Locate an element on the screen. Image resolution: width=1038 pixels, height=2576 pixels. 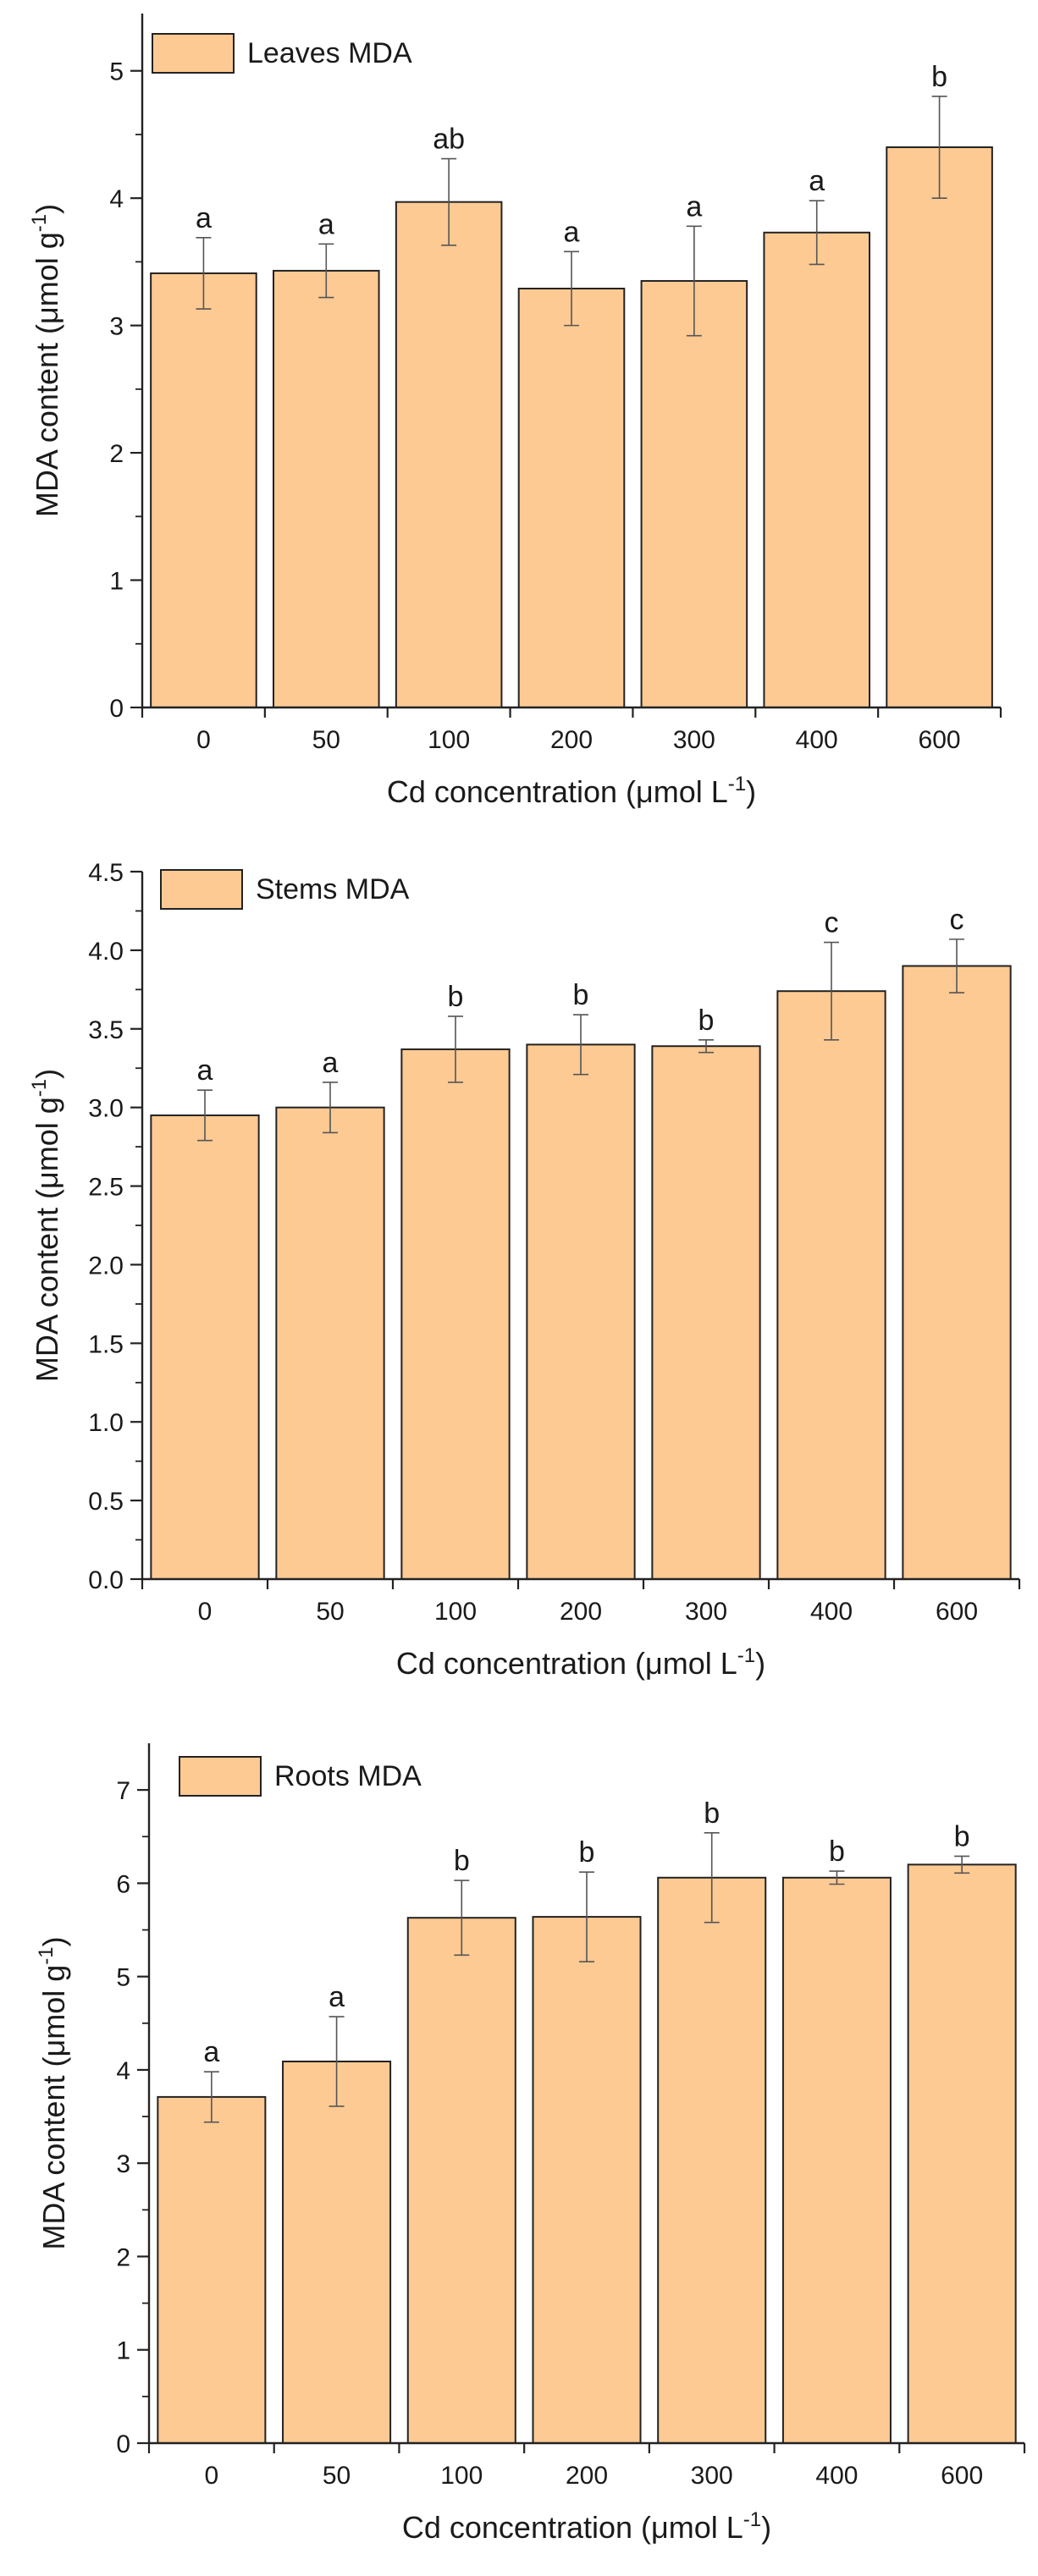
legend-label: Leaves MDA is located at coordinates (330, 53).